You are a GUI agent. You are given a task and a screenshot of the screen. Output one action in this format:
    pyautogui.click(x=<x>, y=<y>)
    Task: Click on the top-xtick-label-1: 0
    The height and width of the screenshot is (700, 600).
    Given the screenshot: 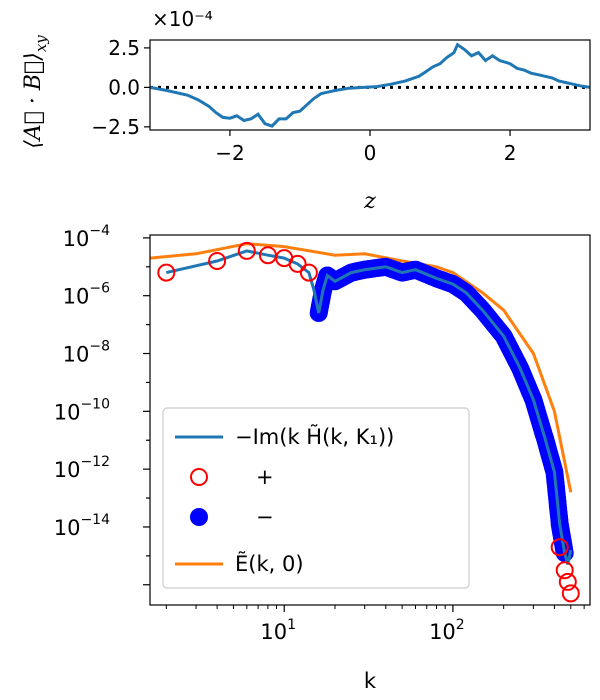 What is the action you would take?
    pyautogui.click(x=370, y=153)
    